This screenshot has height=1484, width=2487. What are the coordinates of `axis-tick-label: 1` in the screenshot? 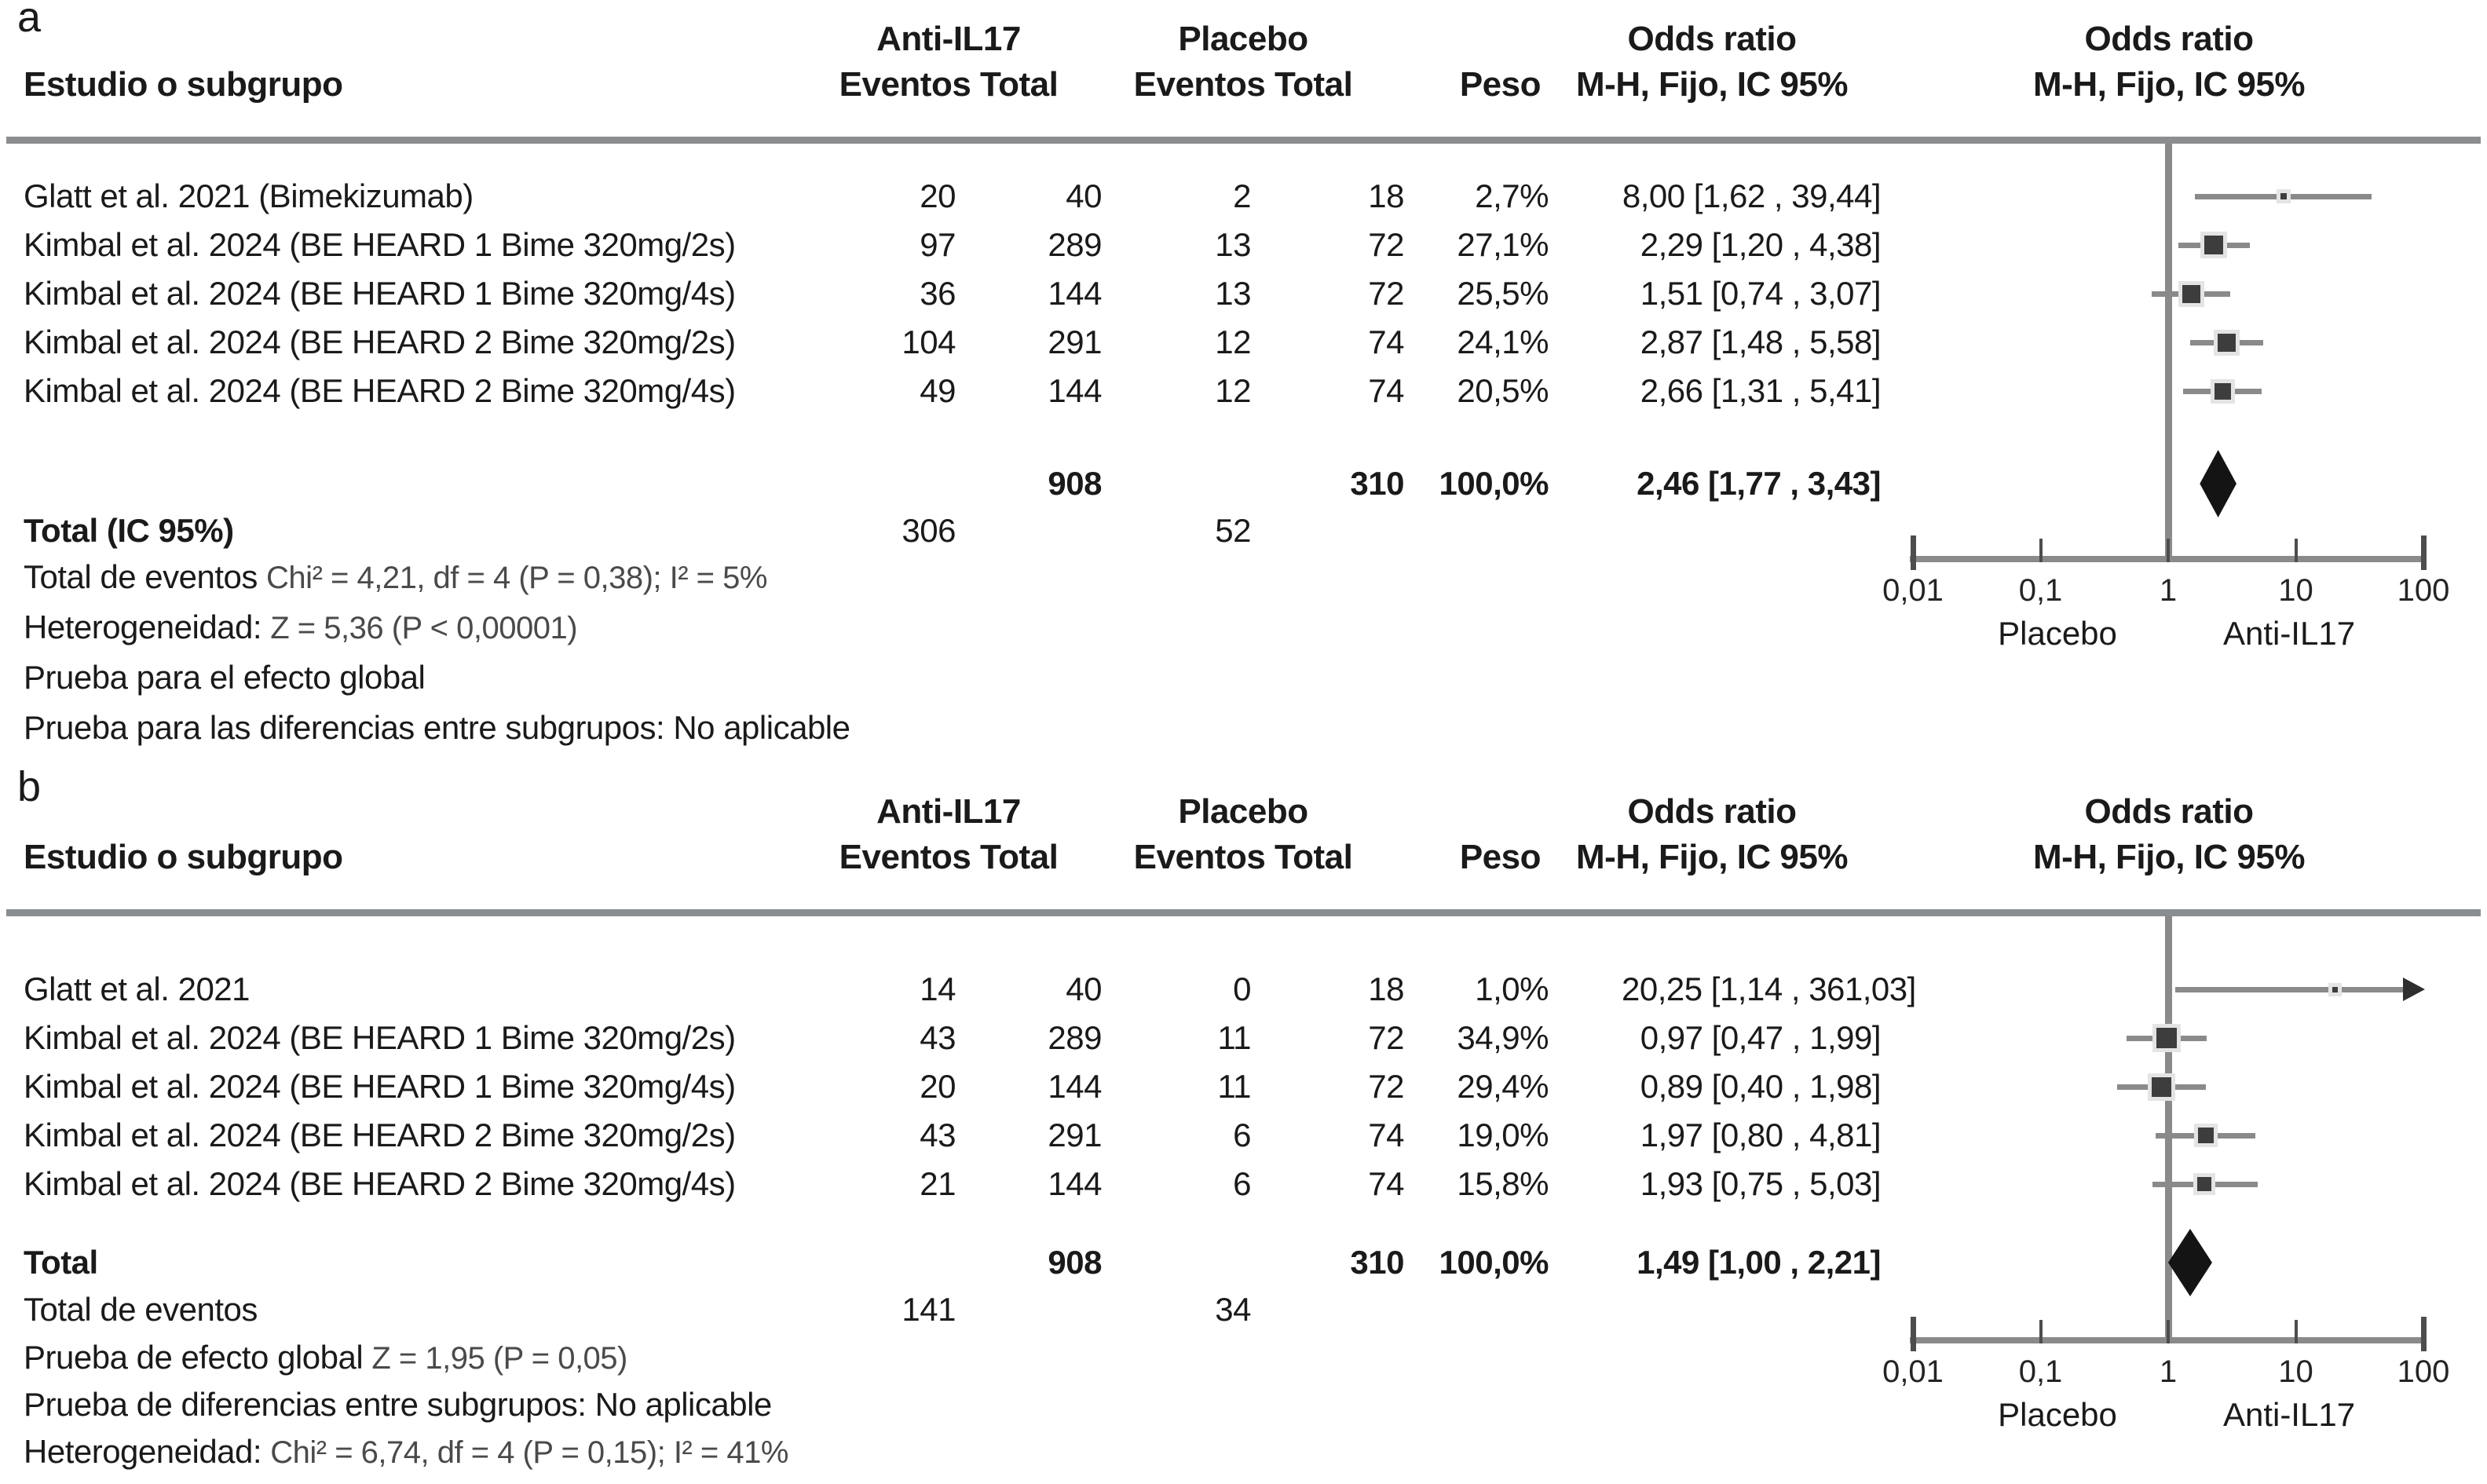 It's located at (2168, 1371).